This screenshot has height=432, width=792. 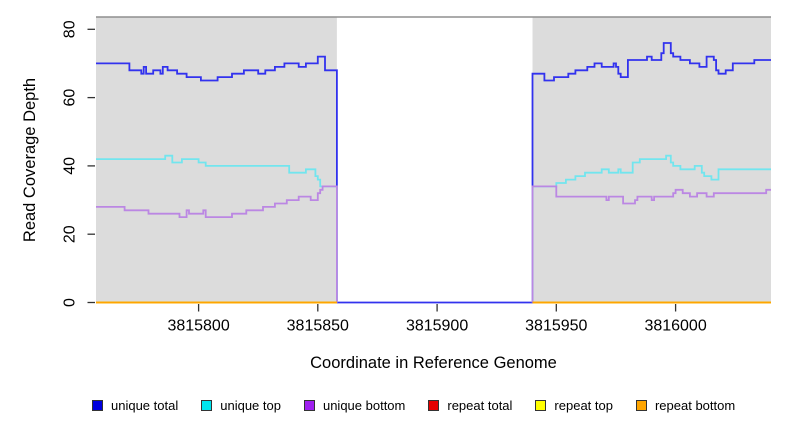 What do you see at coordinates (145, 405) in the screenshot?
I see `legend-label: unique total` at bounding box center [145, 405].